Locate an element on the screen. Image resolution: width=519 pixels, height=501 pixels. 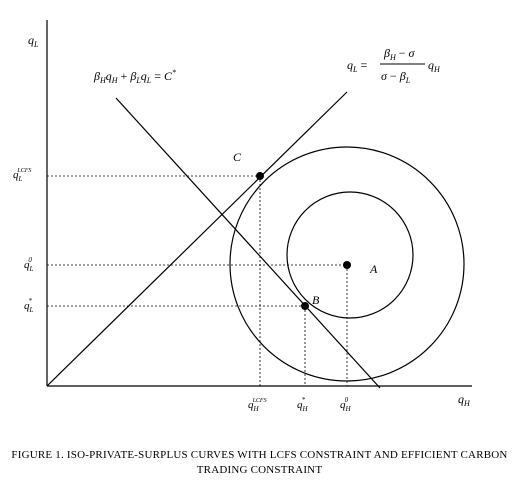
x-tick-q-h-star: qH* is located at coordinates (303, 404).